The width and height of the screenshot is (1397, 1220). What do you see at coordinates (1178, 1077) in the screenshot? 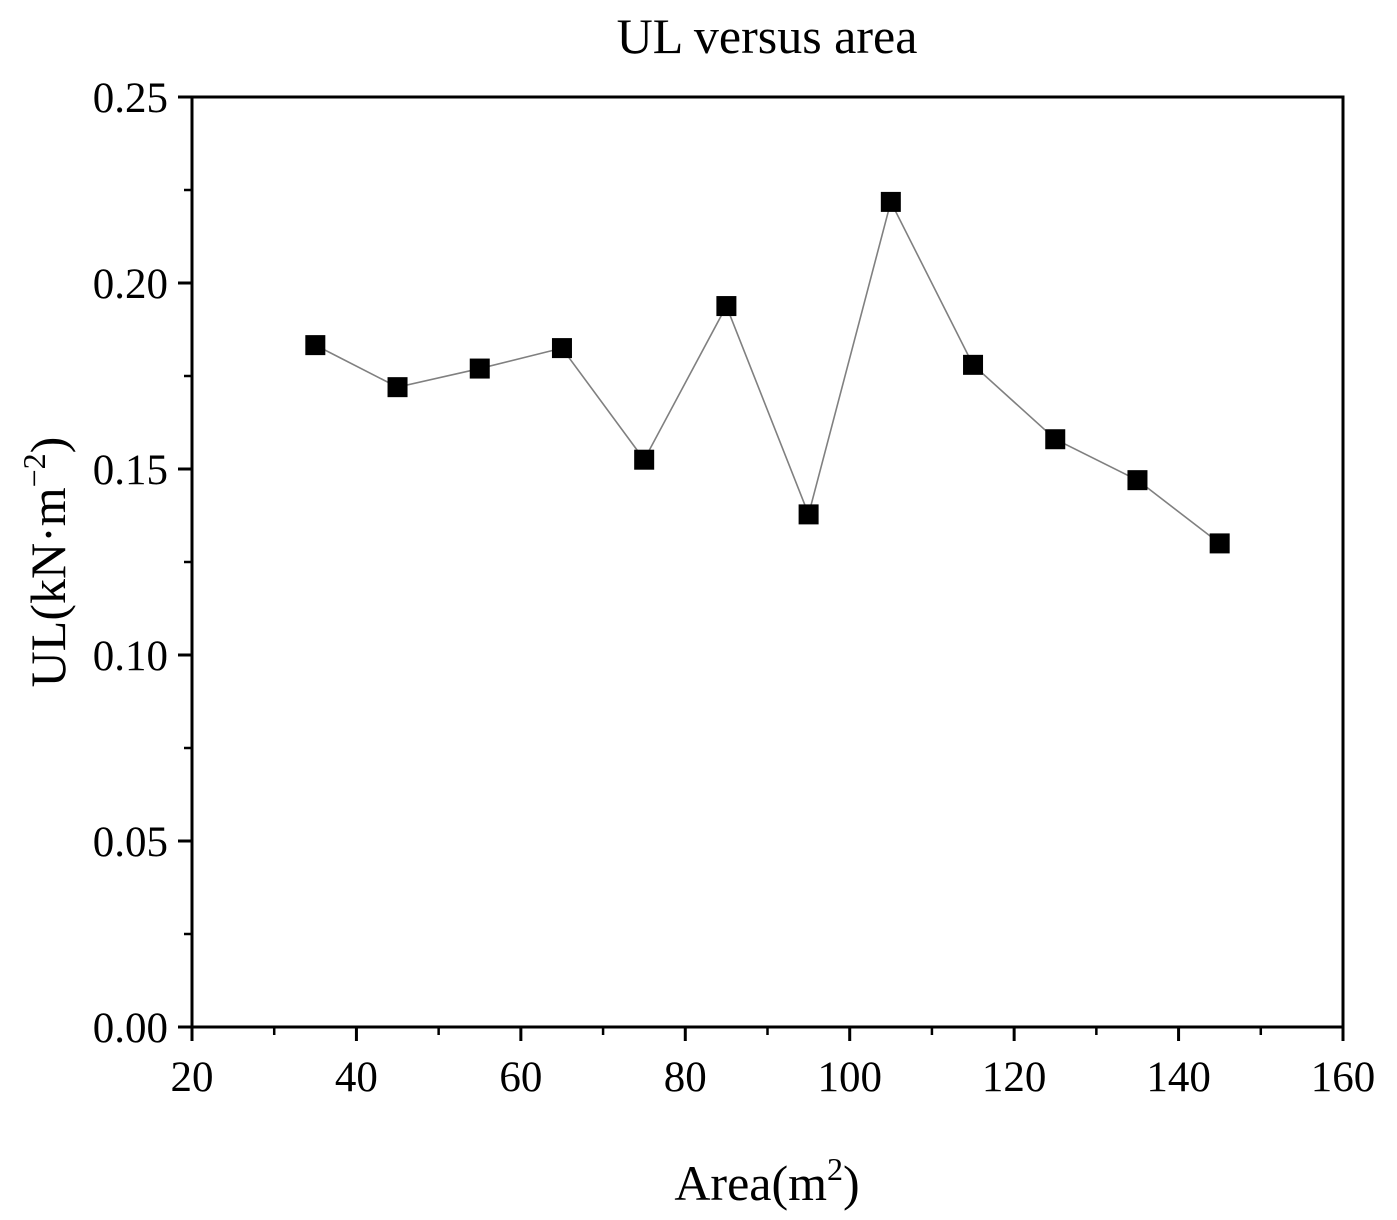
I see `x-tick-label: 140` at bounding box center [1178, 1077].